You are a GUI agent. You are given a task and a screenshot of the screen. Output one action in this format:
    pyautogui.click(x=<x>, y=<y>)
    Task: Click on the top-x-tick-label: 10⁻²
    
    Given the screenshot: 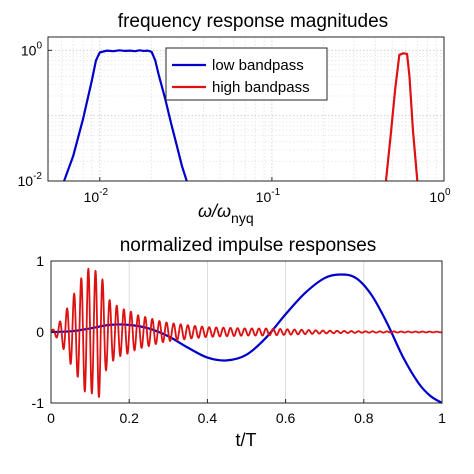 What is the action you would take?
    pyautogui.click(x=96, y=196)
    